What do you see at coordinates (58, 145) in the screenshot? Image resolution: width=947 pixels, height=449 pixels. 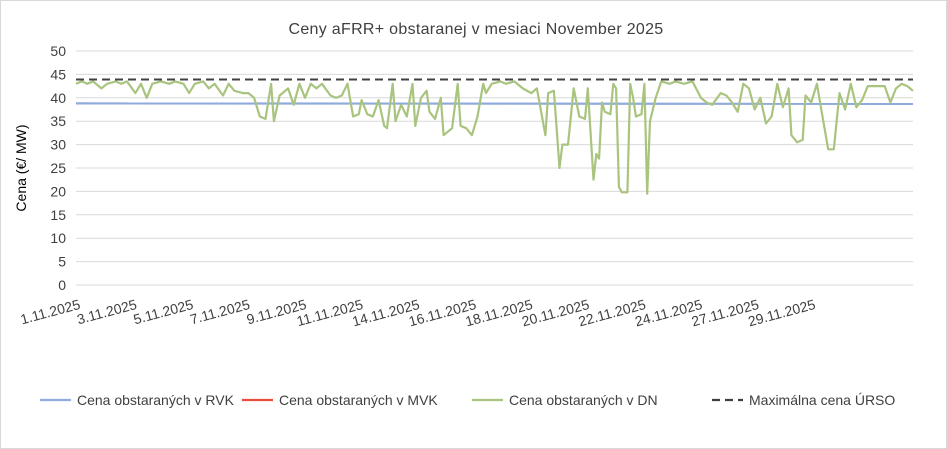 I see `y-tick-label: 30` at bounding box center [58, 145].